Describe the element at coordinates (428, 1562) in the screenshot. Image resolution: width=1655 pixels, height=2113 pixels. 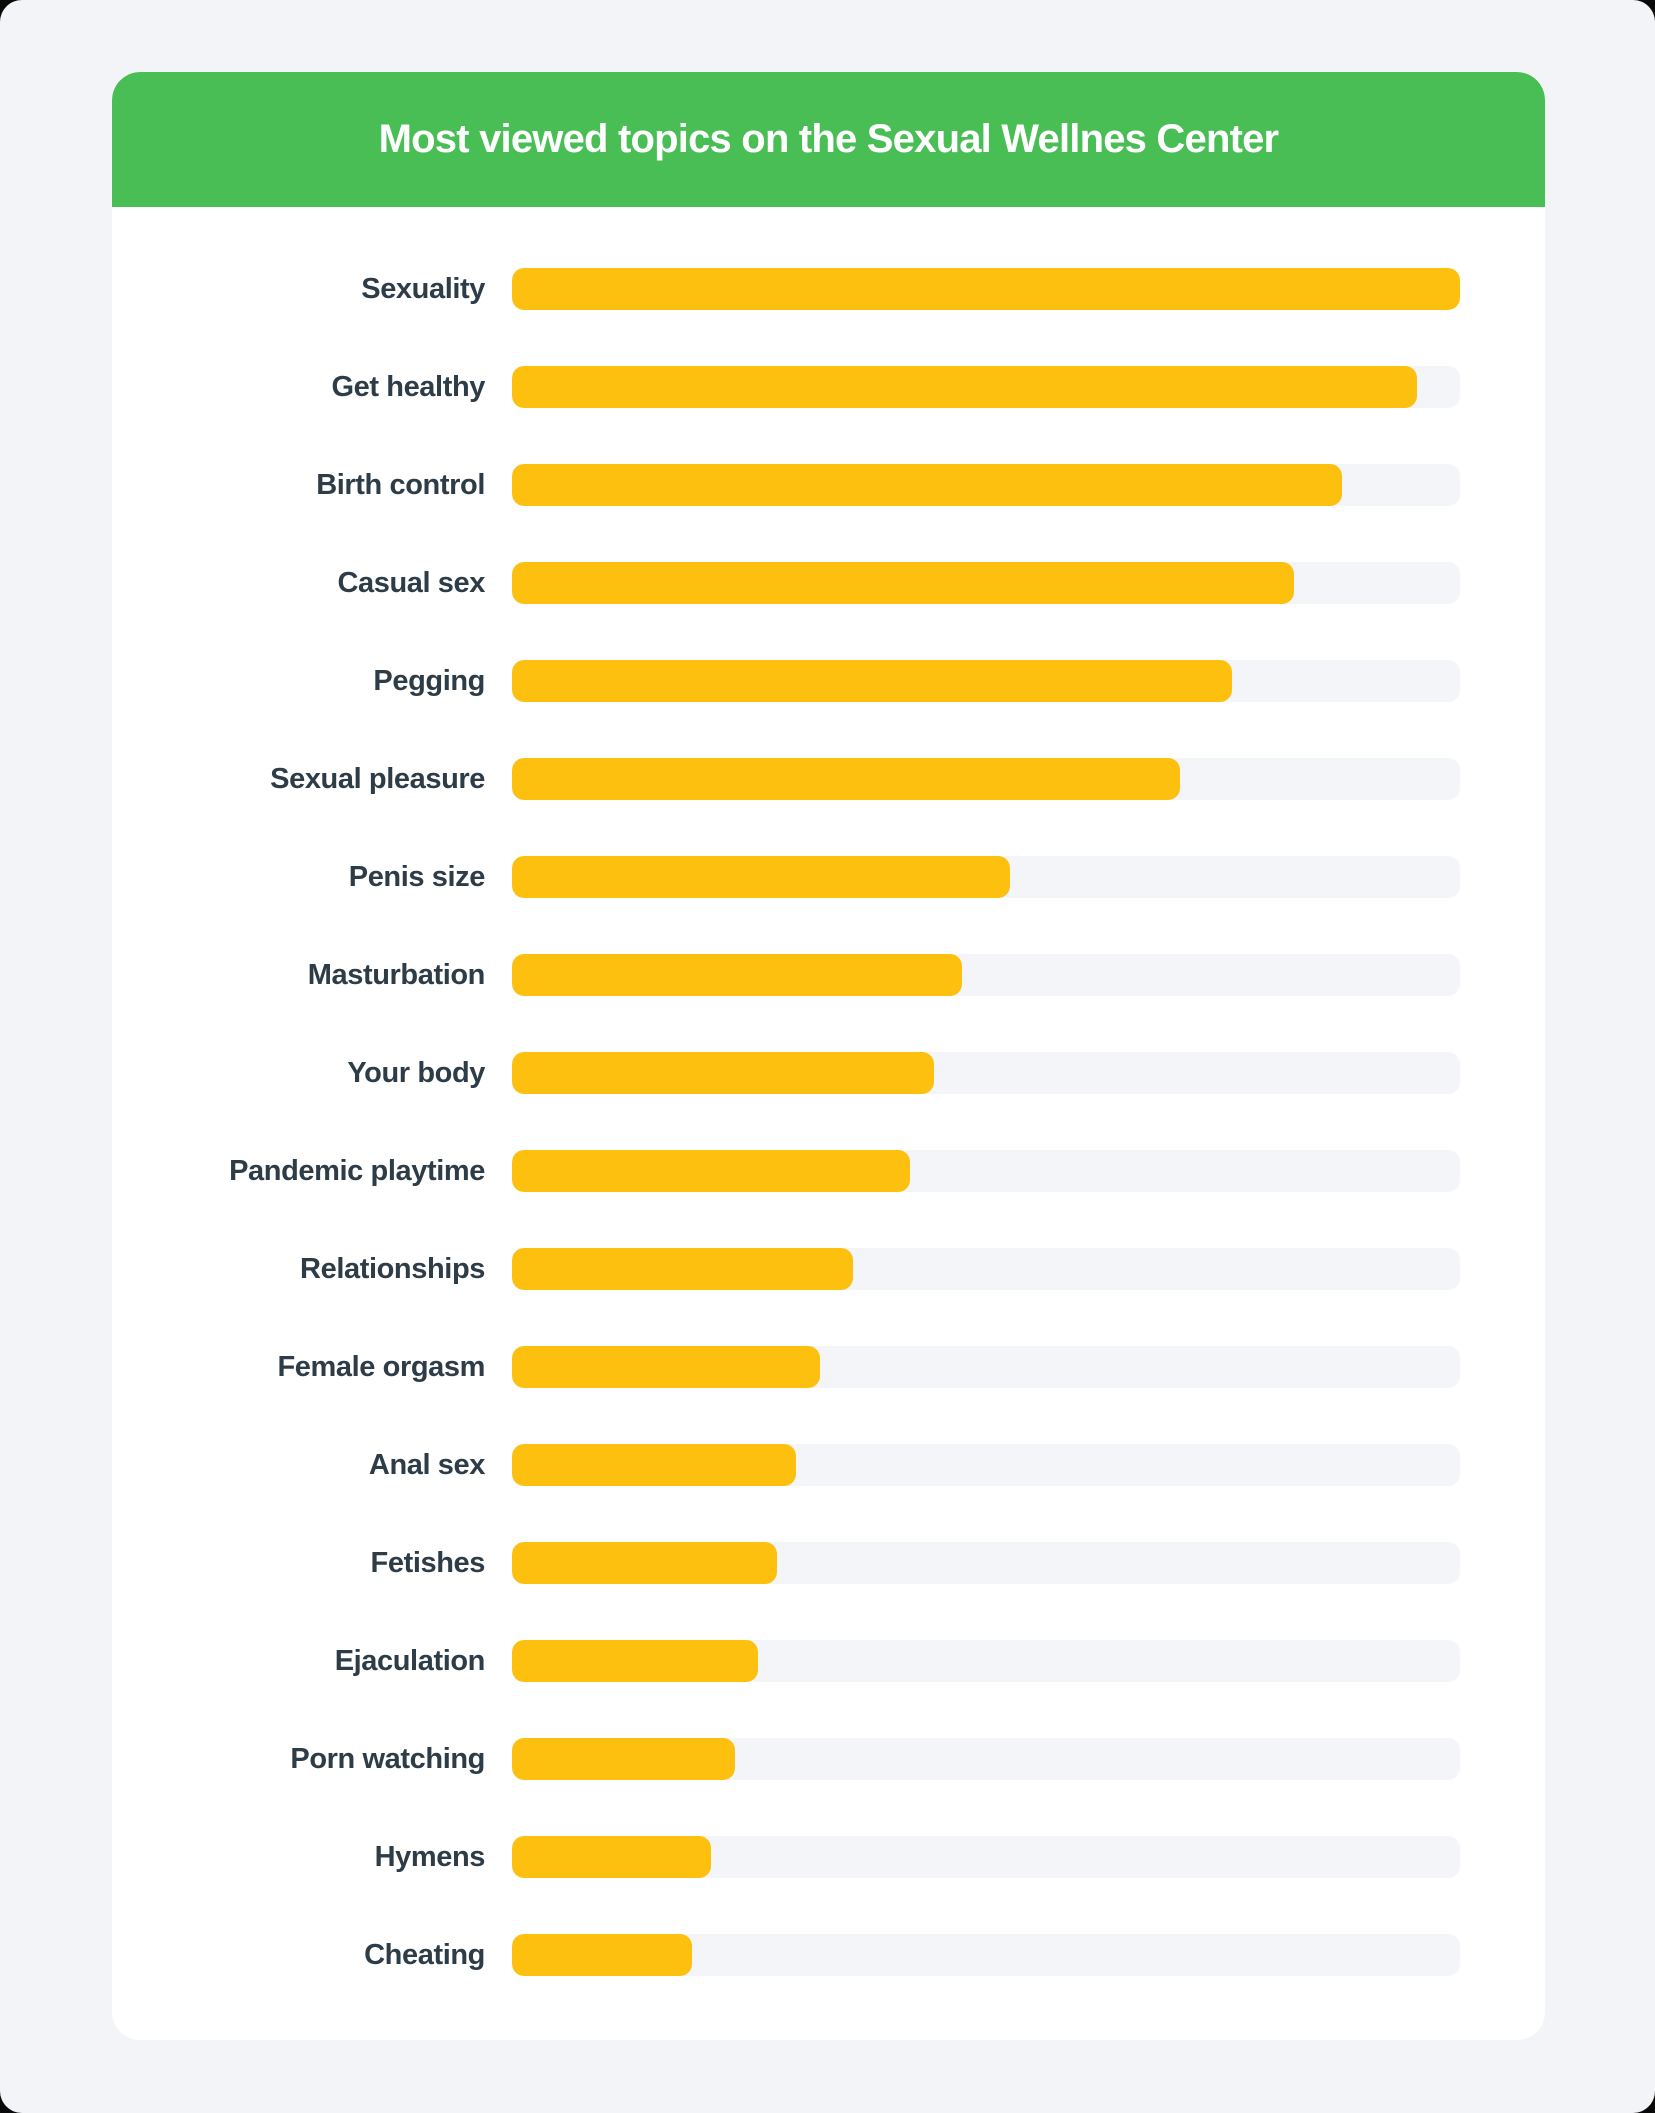
I see `bar-category-label: Fetishes` at that location.